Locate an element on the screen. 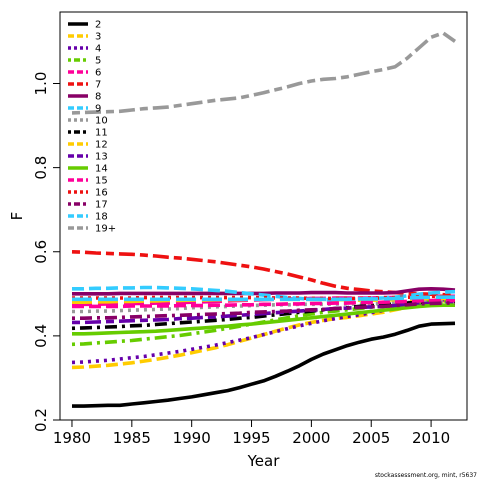  legend-label: 8 is located at coordinates (98, 97).